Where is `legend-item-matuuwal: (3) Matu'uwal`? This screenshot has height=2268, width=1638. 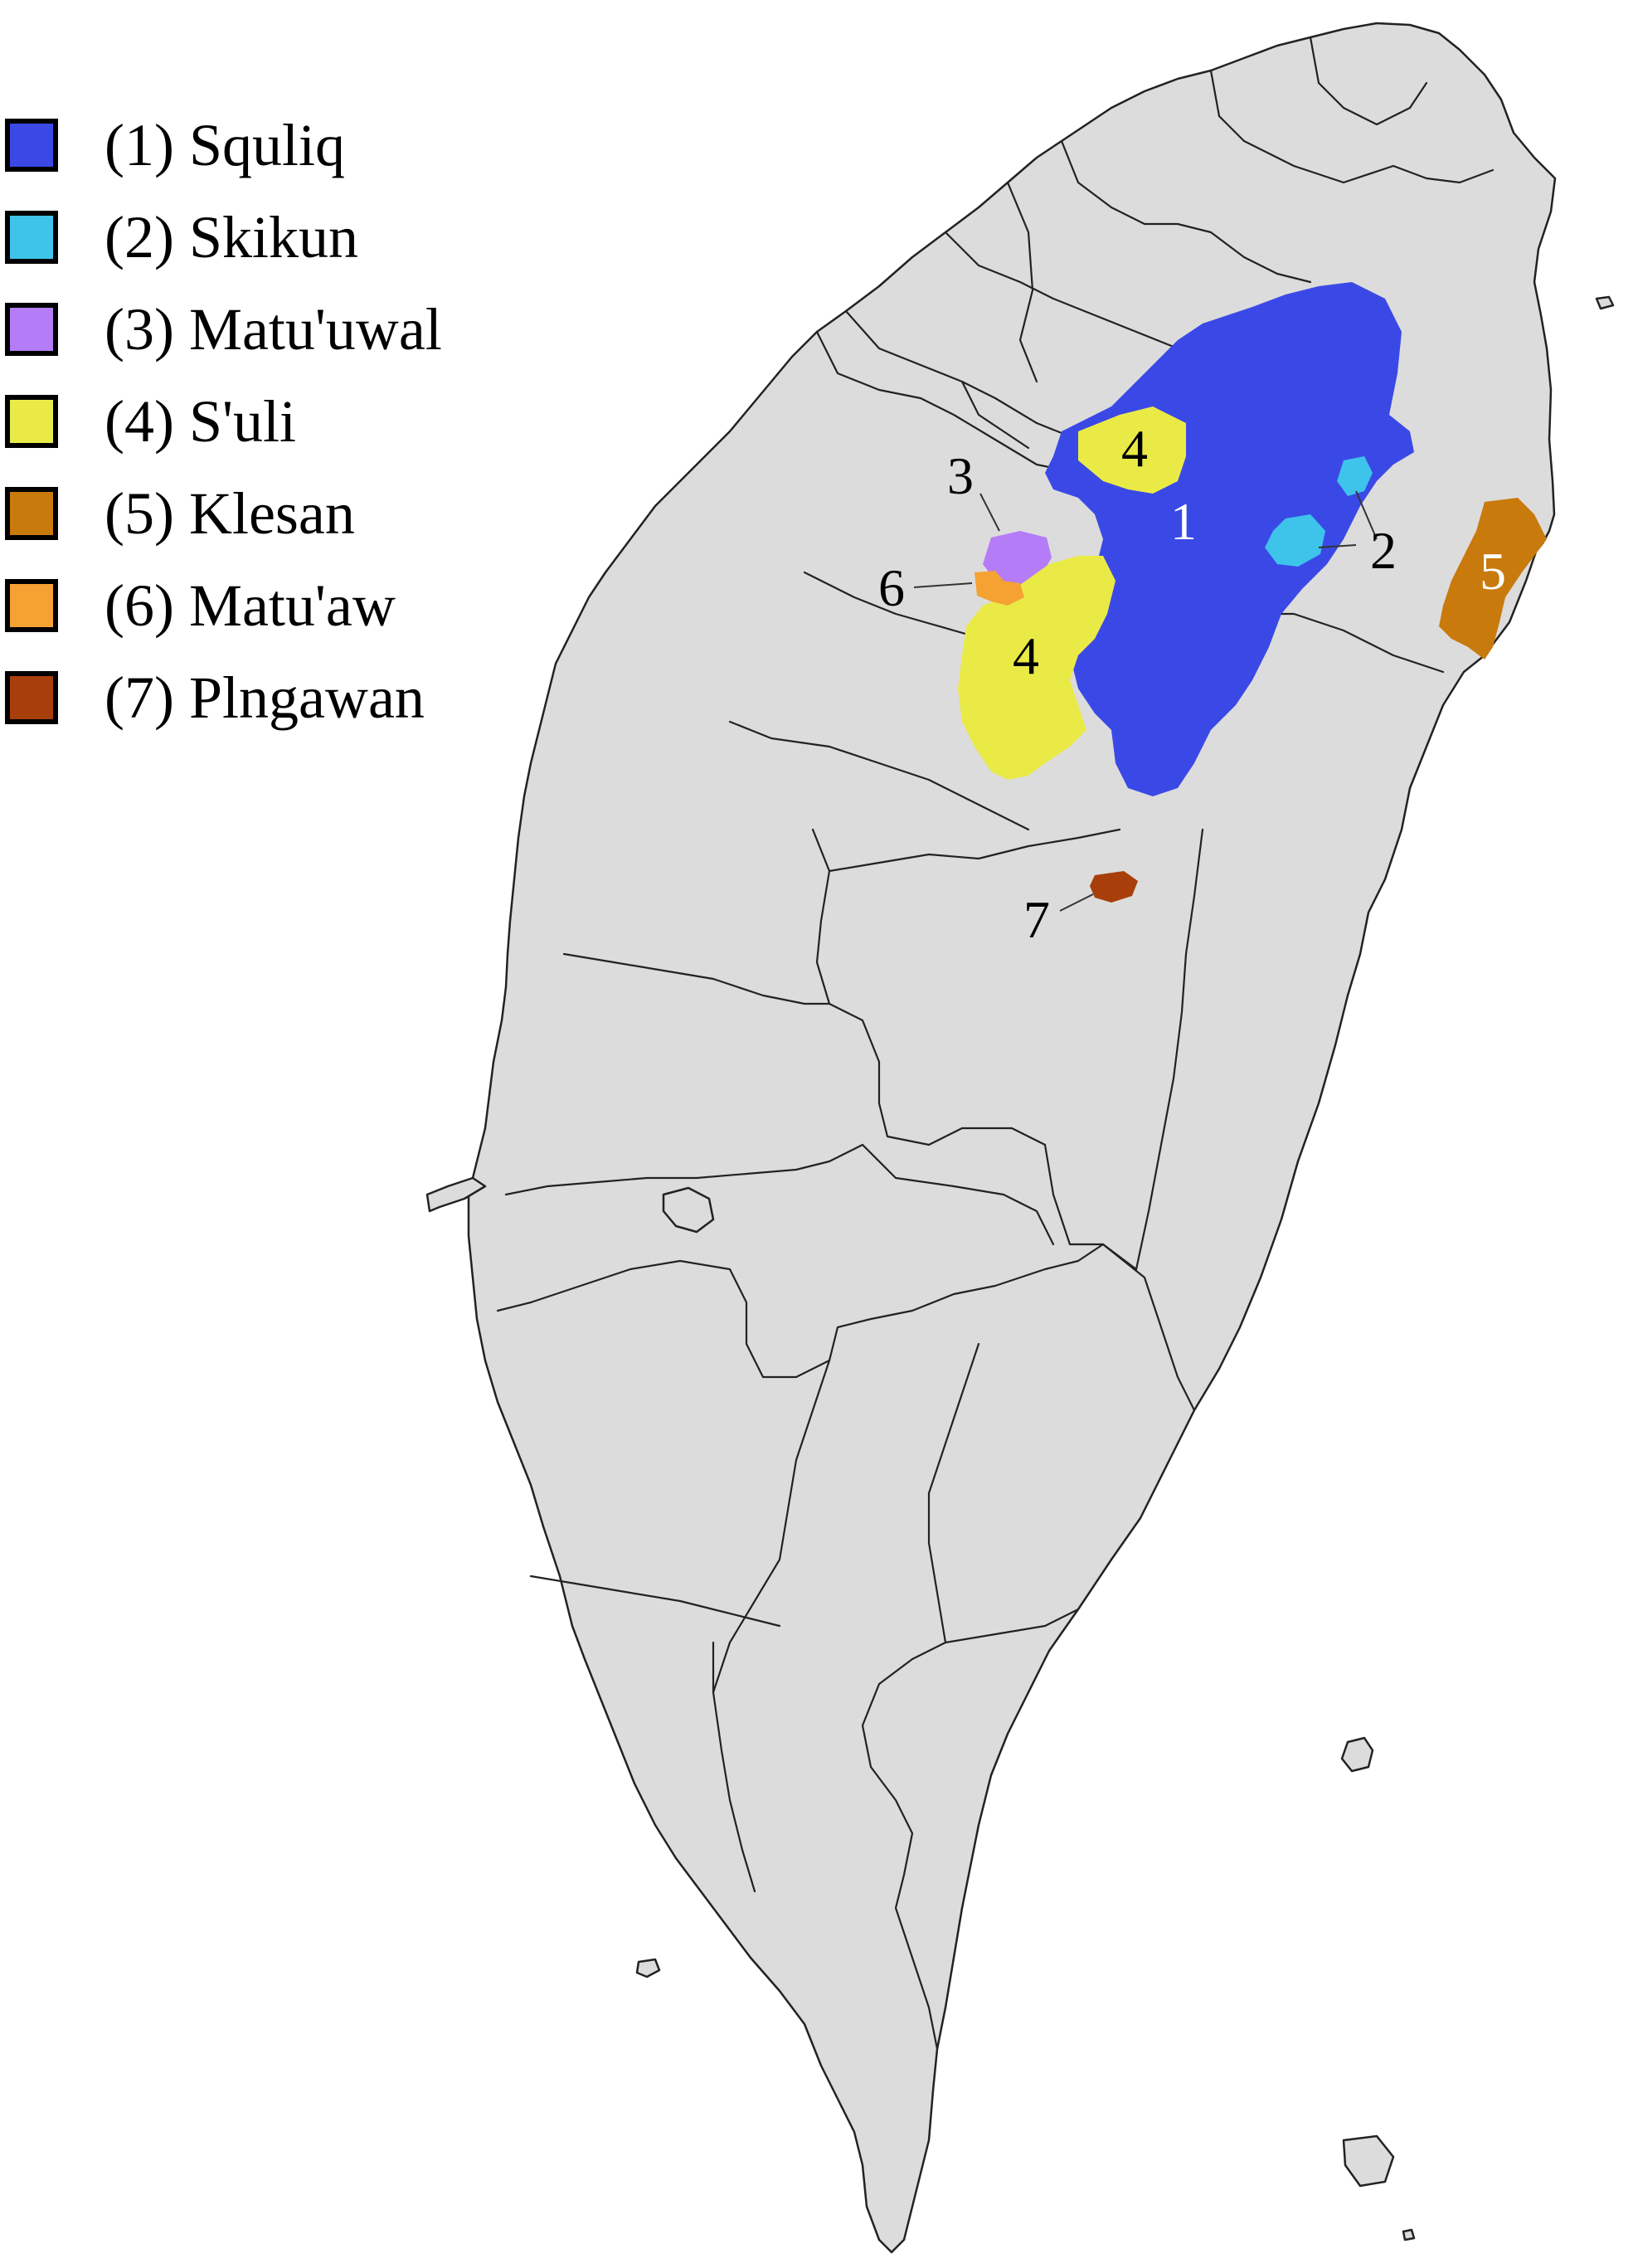
legend-item-matuuwal: (3) Matu'uwal is located at coordinates (273, 329).